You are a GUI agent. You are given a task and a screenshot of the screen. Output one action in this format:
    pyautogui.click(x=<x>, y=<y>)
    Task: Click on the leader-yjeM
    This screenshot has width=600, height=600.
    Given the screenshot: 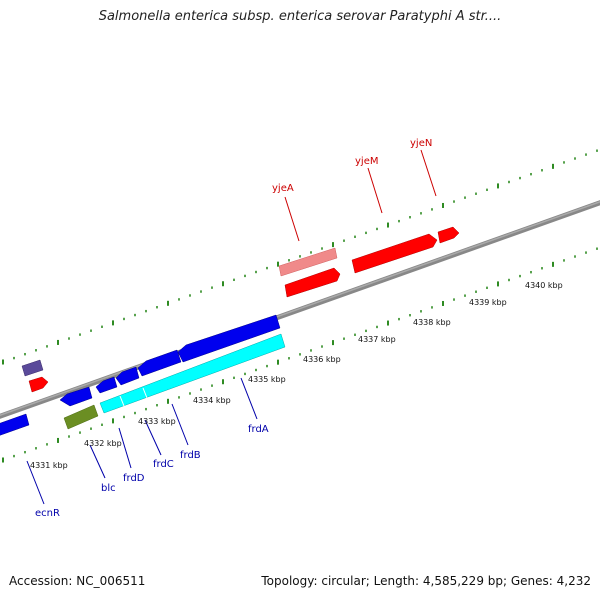 What is the action you would take?
    pyautogui.click(x=375, y=190)
    